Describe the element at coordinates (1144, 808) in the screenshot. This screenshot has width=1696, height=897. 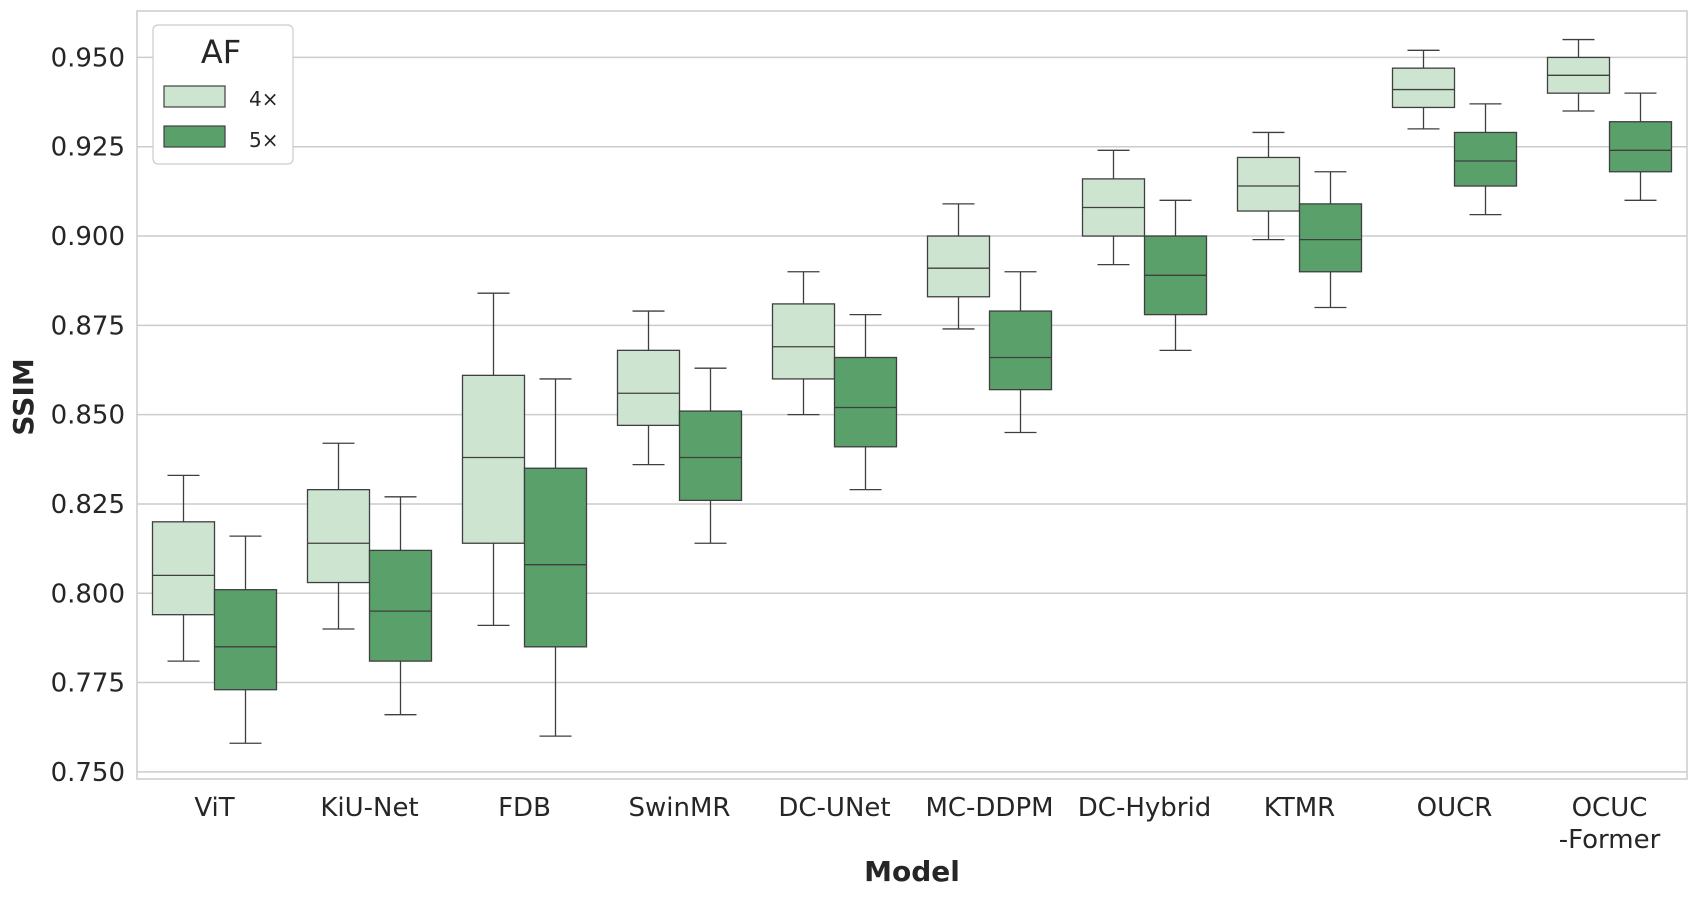
I see `x-tick-label: DC-Hybrid` at that location.